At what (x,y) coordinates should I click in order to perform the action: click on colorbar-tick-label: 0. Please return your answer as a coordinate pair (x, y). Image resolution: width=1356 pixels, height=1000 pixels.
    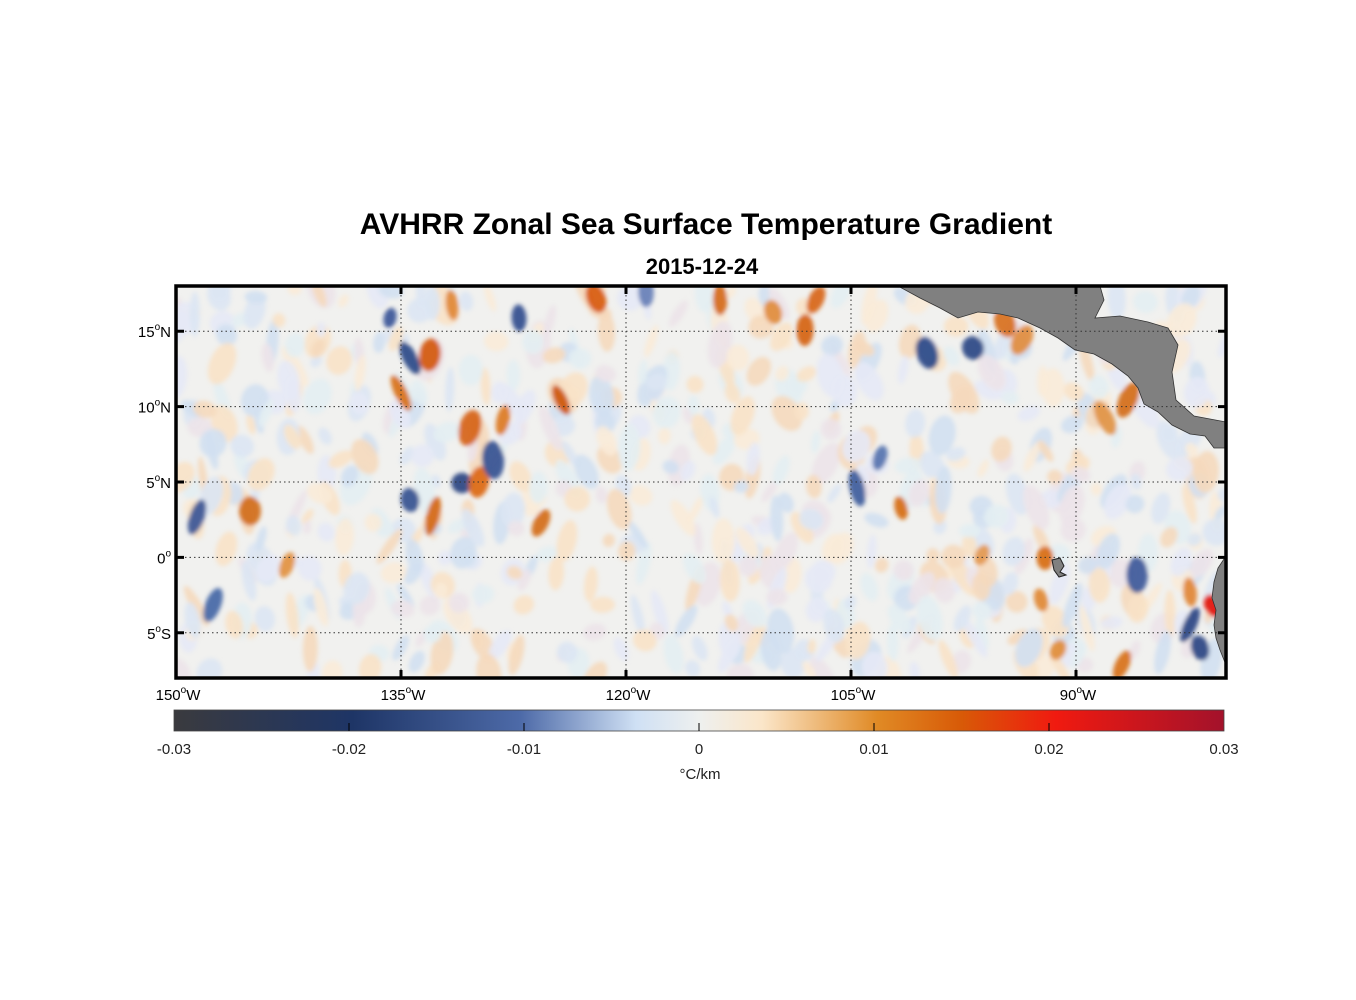
    Looking at the image, I should click on (699, 749).